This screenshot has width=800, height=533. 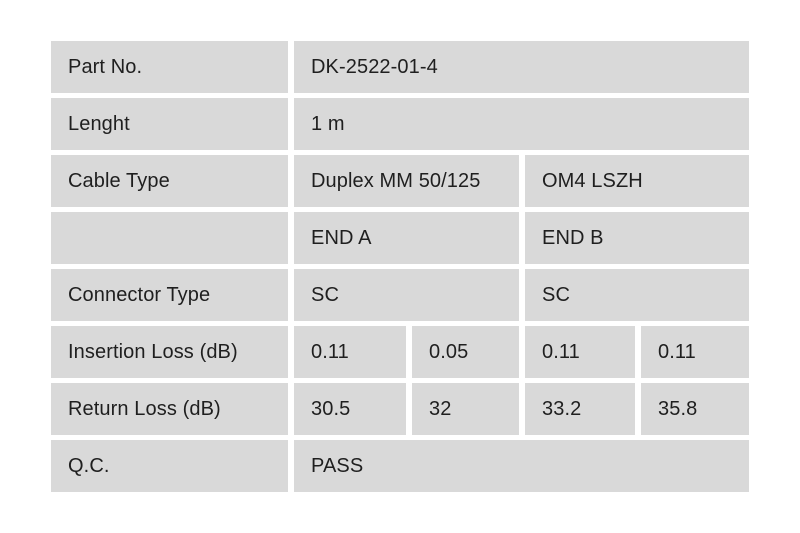 What do you see at coordinates (580, 409) in the screenshot?
I see `value-cell: 33.2` at bounding box center [580, 409].